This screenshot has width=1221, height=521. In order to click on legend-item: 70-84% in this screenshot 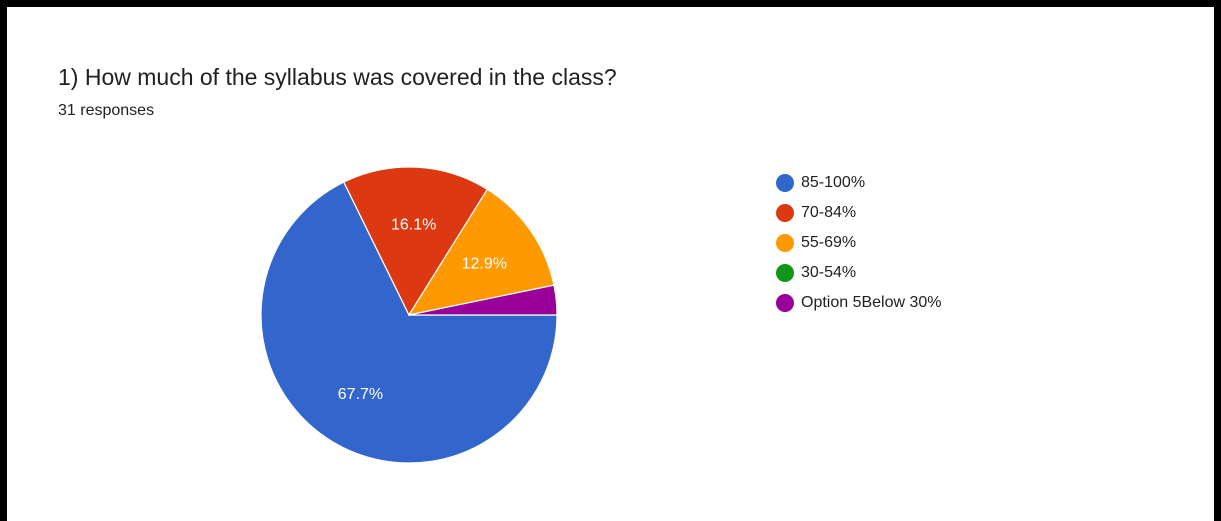, I will do `click(859, 213)`.